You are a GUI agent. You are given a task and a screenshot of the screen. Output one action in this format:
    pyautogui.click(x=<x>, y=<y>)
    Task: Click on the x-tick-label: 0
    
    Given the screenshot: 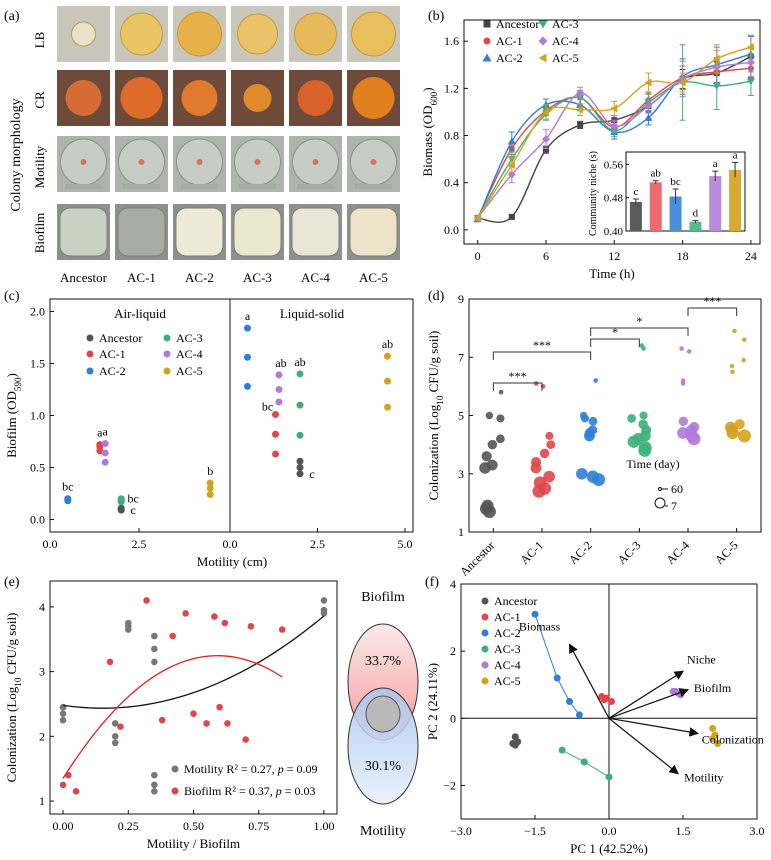 What is the action you would take?
    pyautogui.click(x=478, y=256)
    